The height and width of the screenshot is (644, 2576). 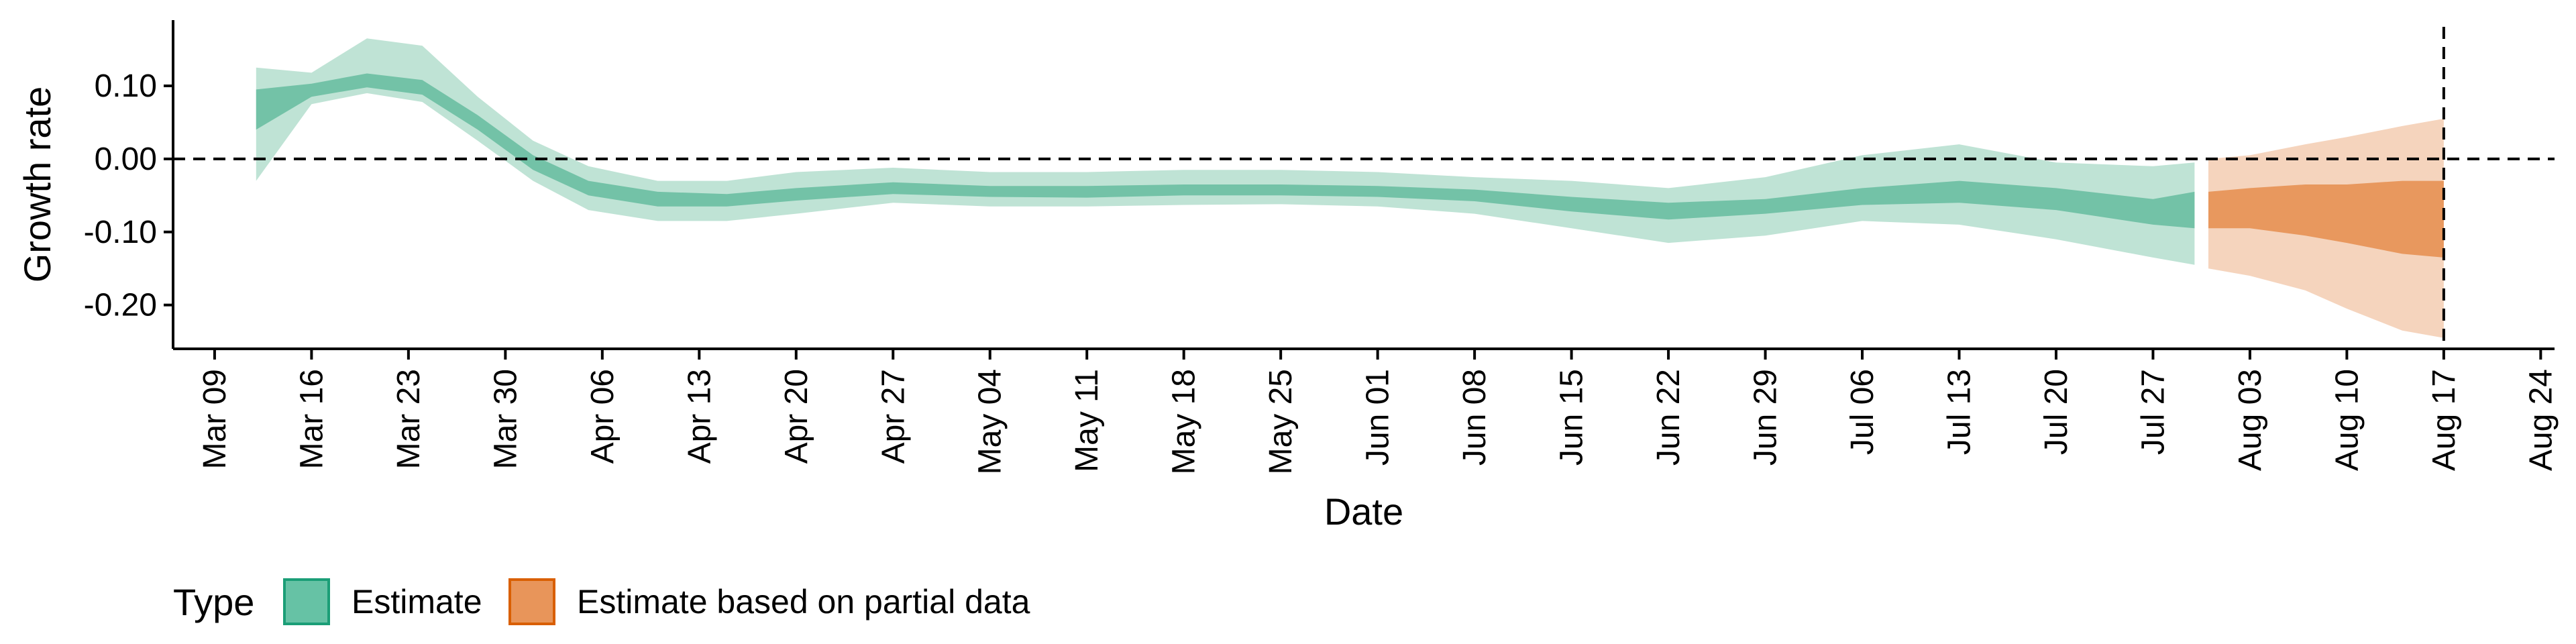 What do you see at coordinates (803, 602) in the screenshot?
I see `legend-label-partial: Estimate based on partial data` at bounding box center [803, 602].